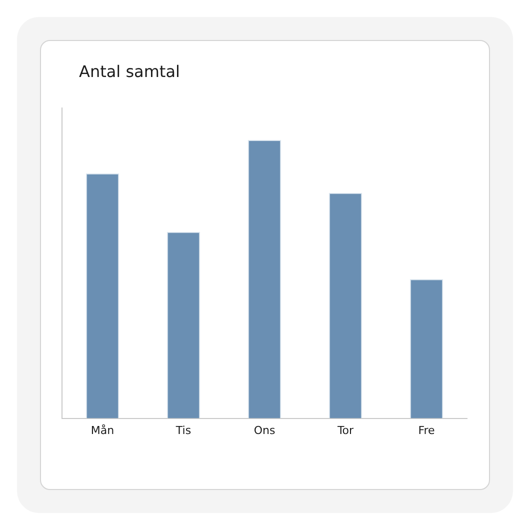 This screenshot has height=530, width=530. What do you see at coordinates (427, 430) in the screenshot?
I see `x-tick-label: Fre` at bounding box center [427, 430].